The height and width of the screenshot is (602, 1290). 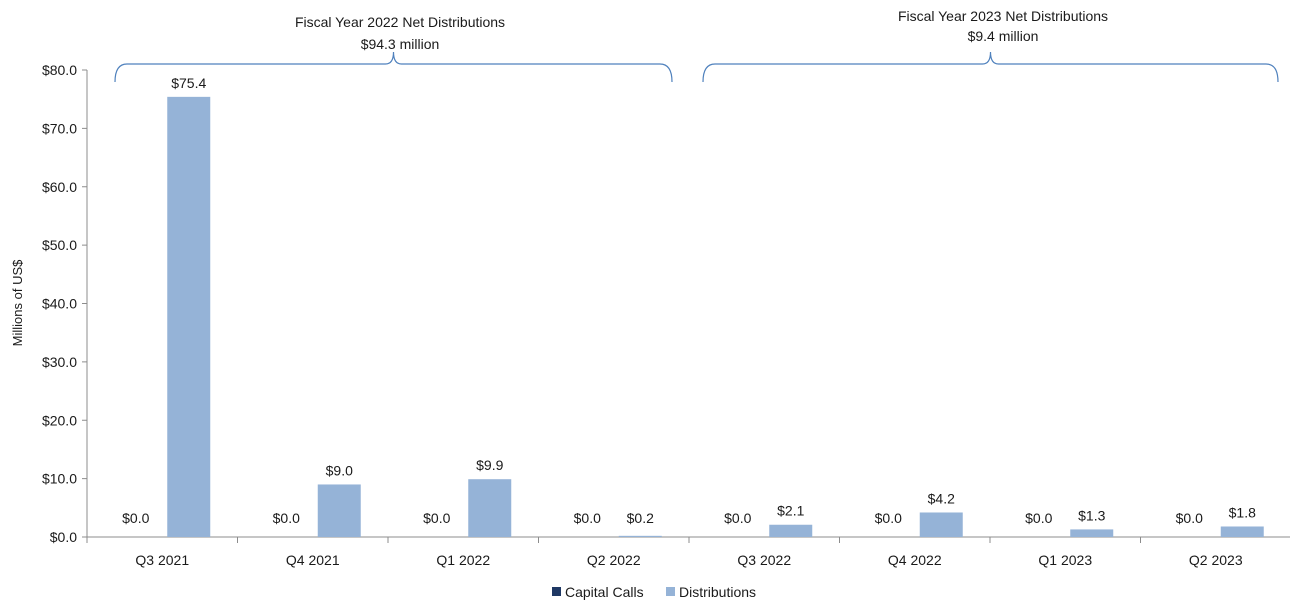 What do you see at coordinates (59, 420) in the screenshot?
I see `y-tick-label: $20.0` at bounding box center [59, 420].